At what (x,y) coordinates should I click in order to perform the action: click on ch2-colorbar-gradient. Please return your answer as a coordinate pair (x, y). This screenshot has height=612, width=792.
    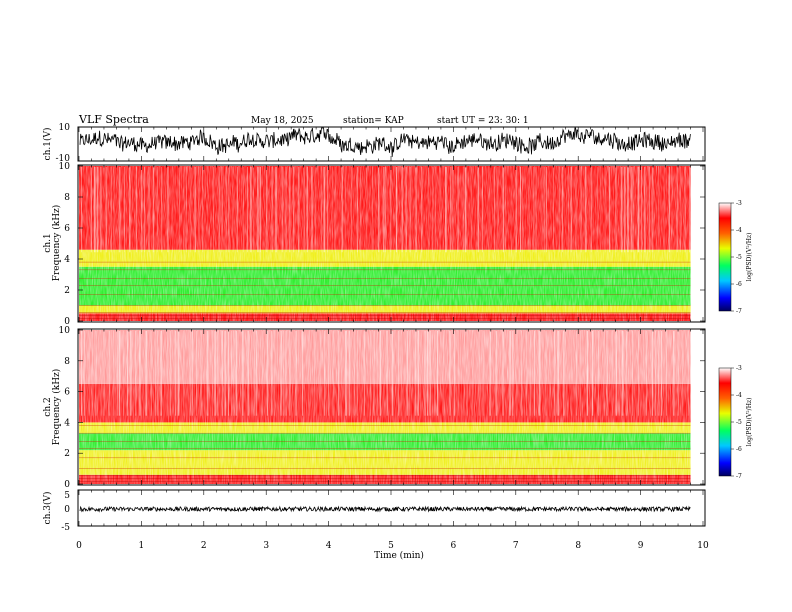
    Looking at the image, I should click on (725, 422).